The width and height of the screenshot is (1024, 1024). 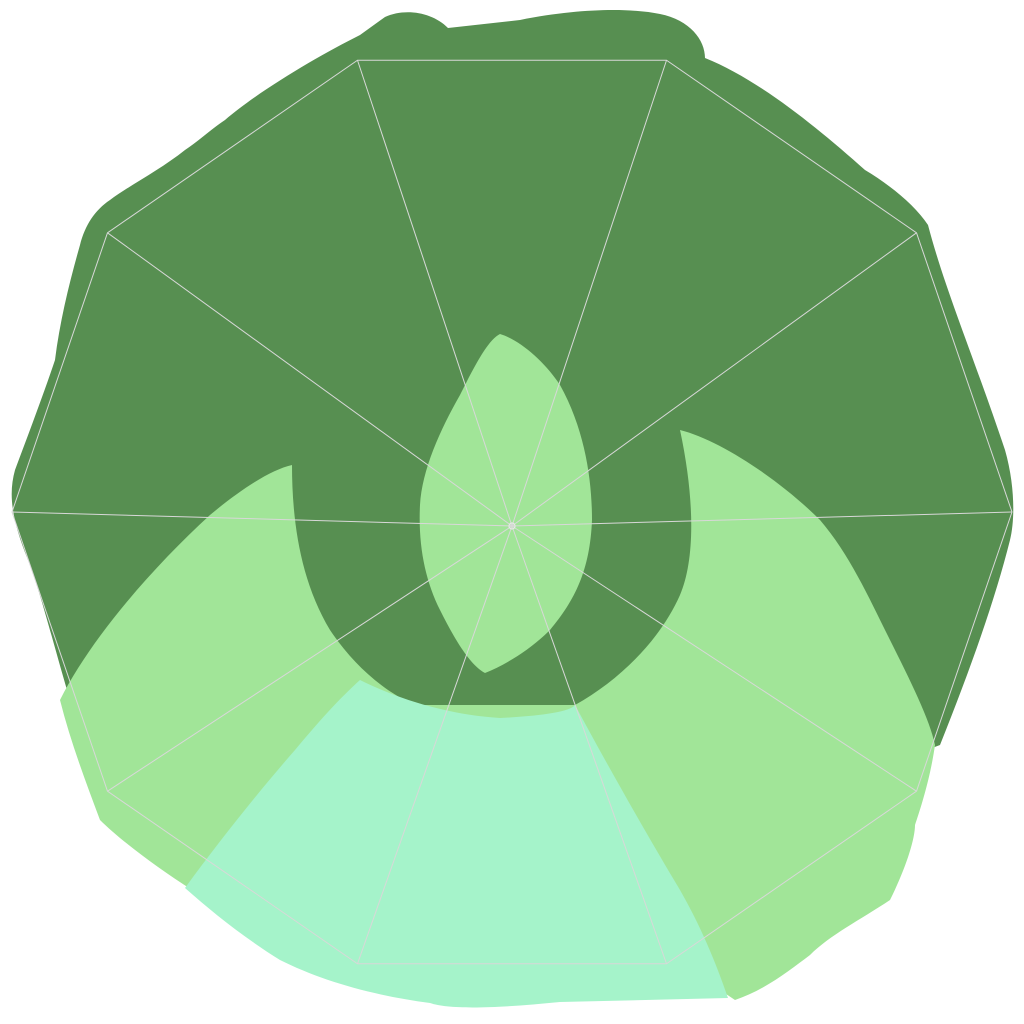 I want to click on central-leaf, so click(x=505, y=503).